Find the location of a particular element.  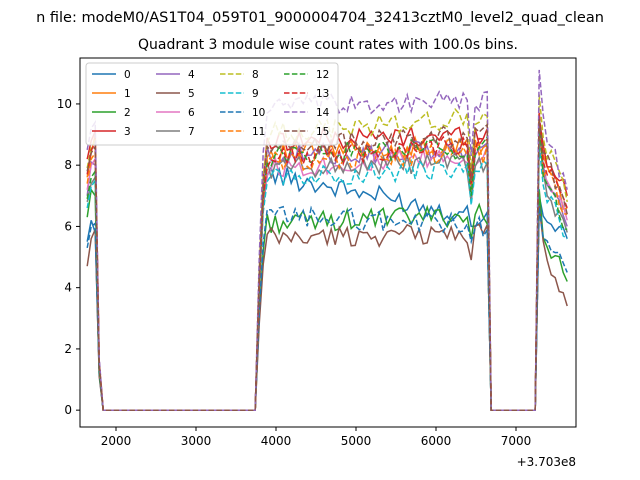

legend-label-1: 1 is located at coordinates (127, 94).